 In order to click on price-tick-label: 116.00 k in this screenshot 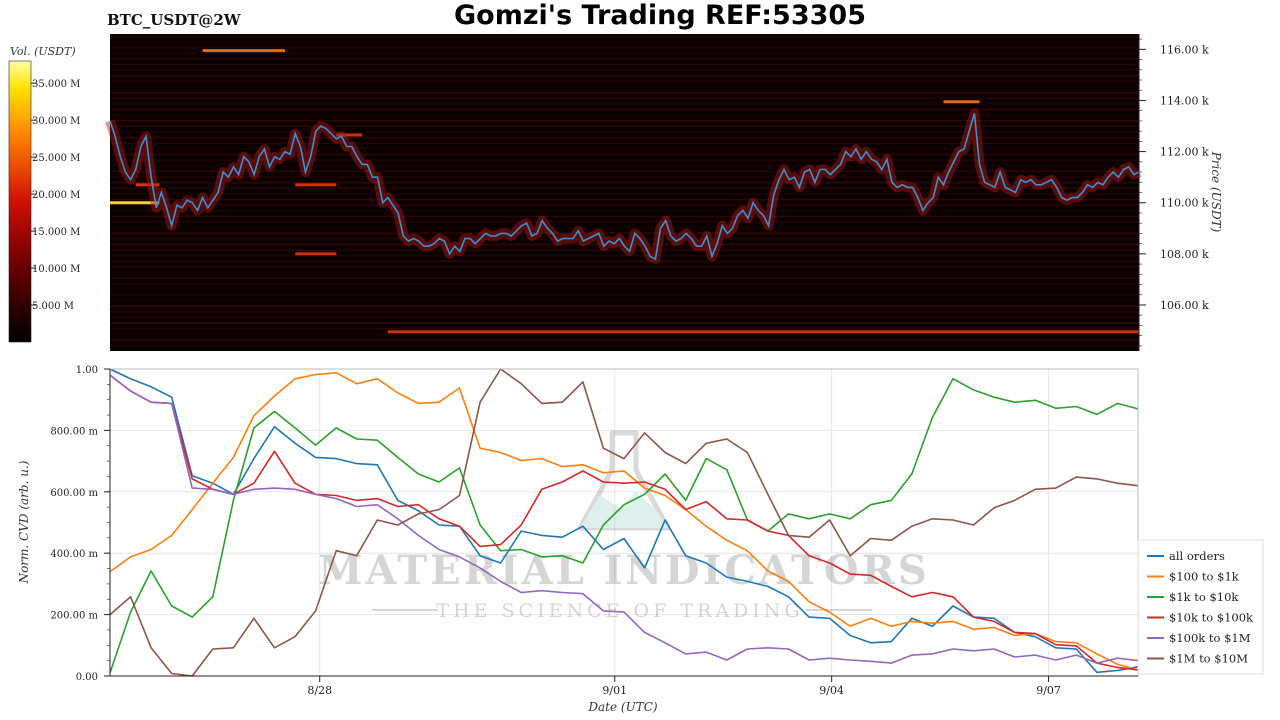, I will do `click(1184, 49)`.